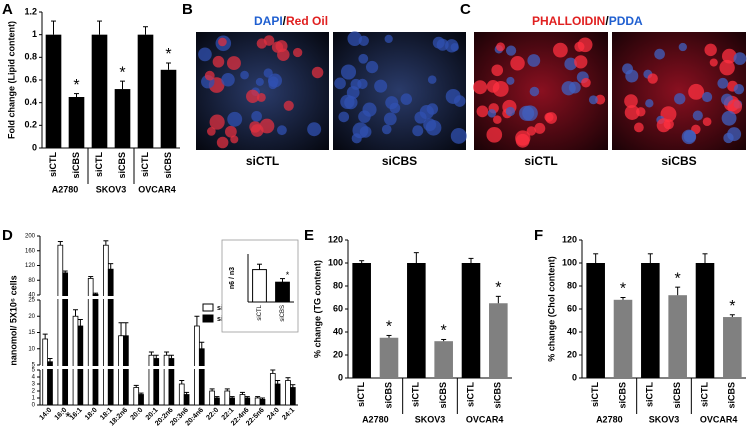 Image resolution: width=750 pixels, height=438 pixels. Describe the element at coordinates (76, 414) in the screenshot. I see `x-tick-label: 16:1` at that location.